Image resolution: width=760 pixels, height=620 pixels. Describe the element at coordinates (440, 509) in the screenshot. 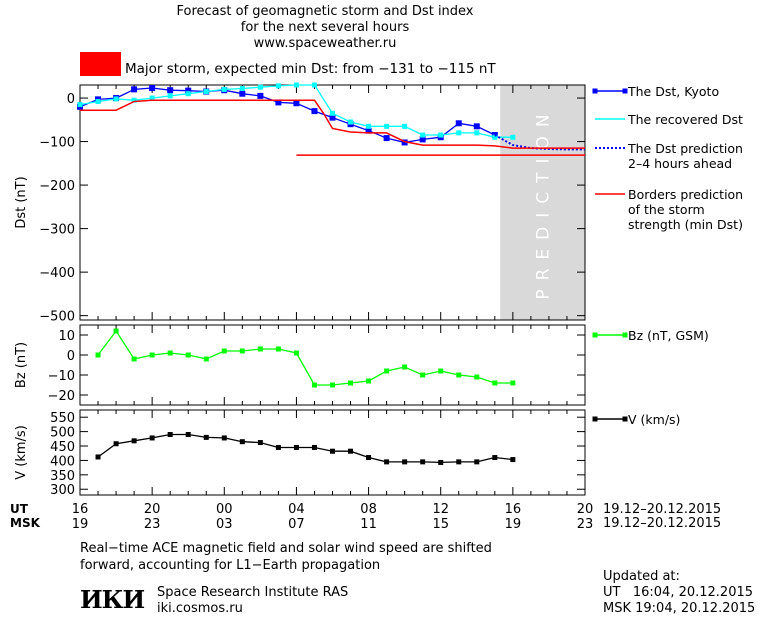

I see `ut-tick-label: 12` at that location.